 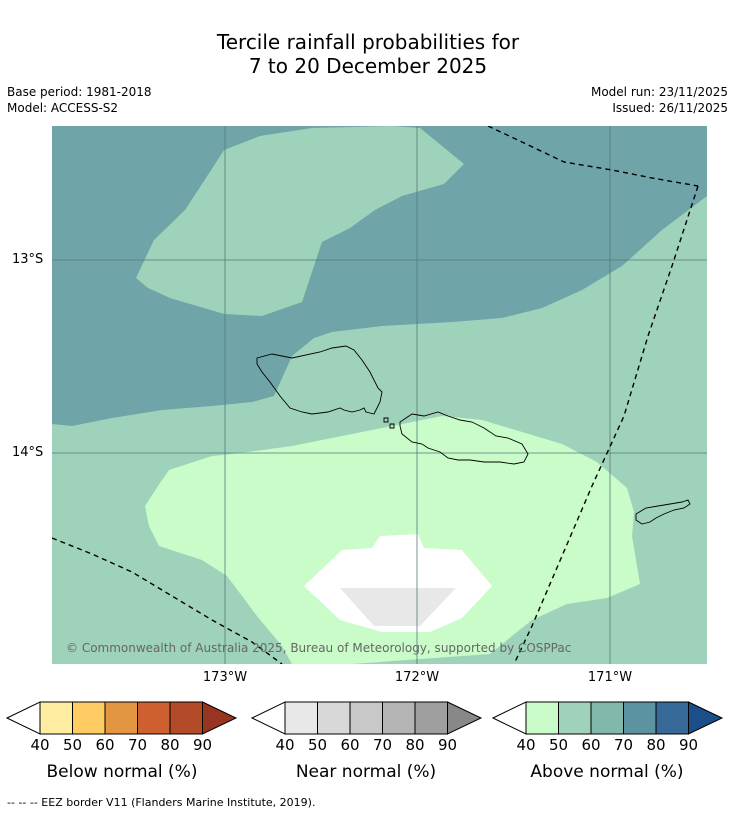 I want to click on tick-near-80: 80, so click(x=415, y=745).